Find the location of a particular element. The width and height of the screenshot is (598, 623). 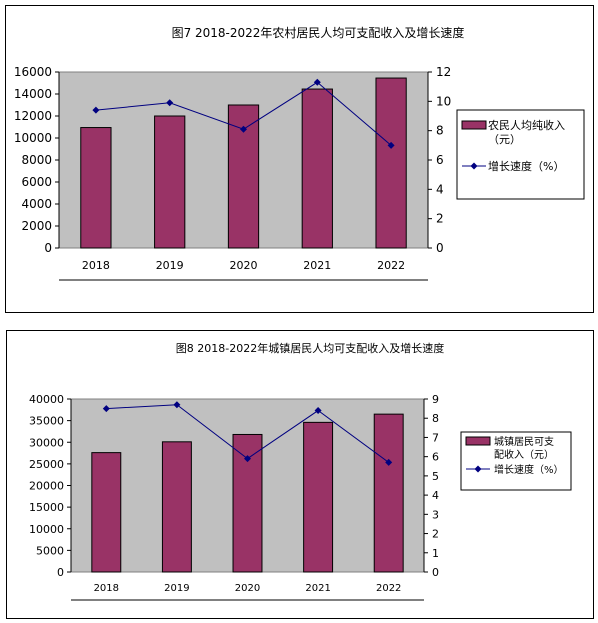

chart-7-legend-bar-swatch is located at coordinates (474, 125).